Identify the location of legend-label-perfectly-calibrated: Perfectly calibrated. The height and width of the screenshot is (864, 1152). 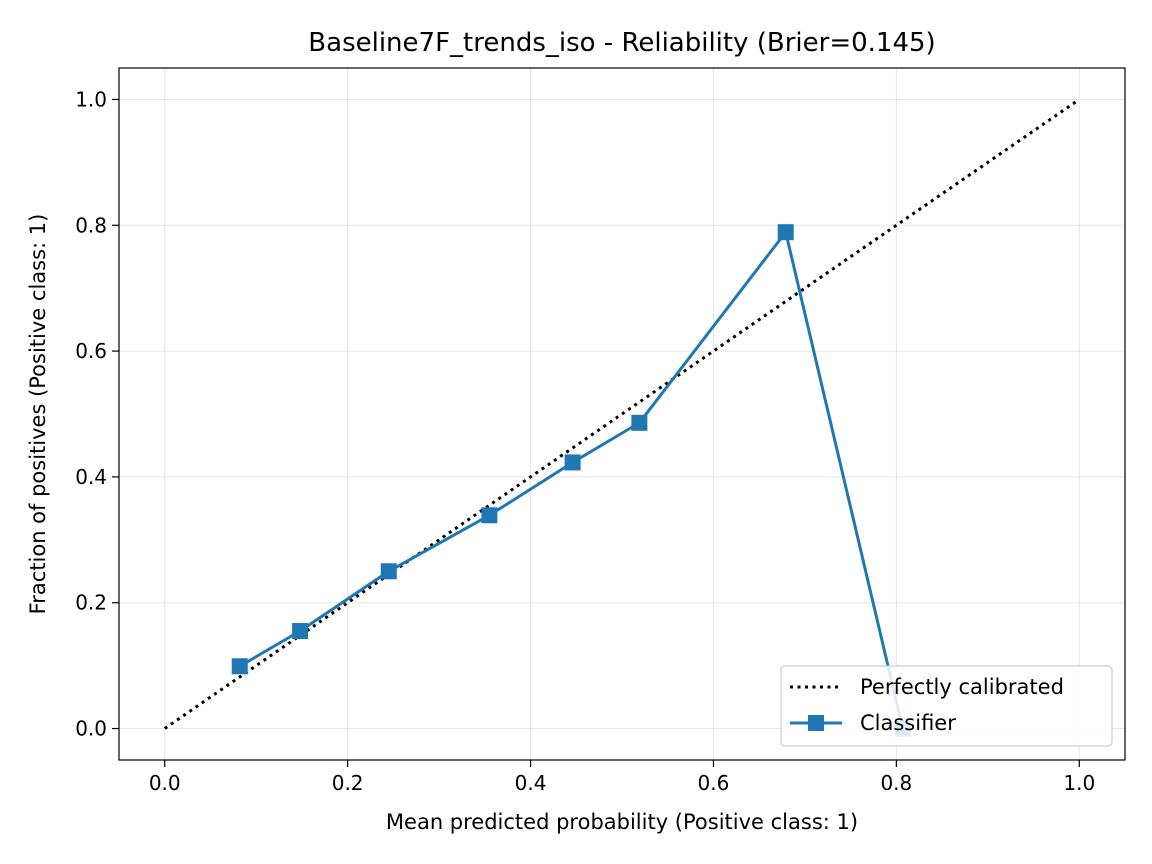
(962, 687).